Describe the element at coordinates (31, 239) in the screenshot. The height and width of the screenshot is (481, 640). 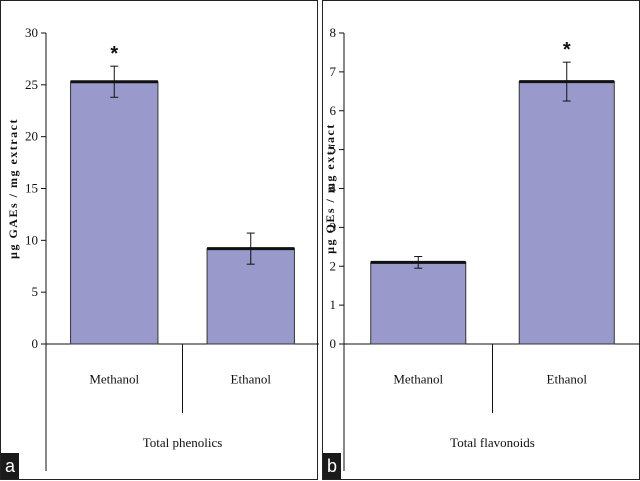
I see `y-tick-label: 10` at that location.